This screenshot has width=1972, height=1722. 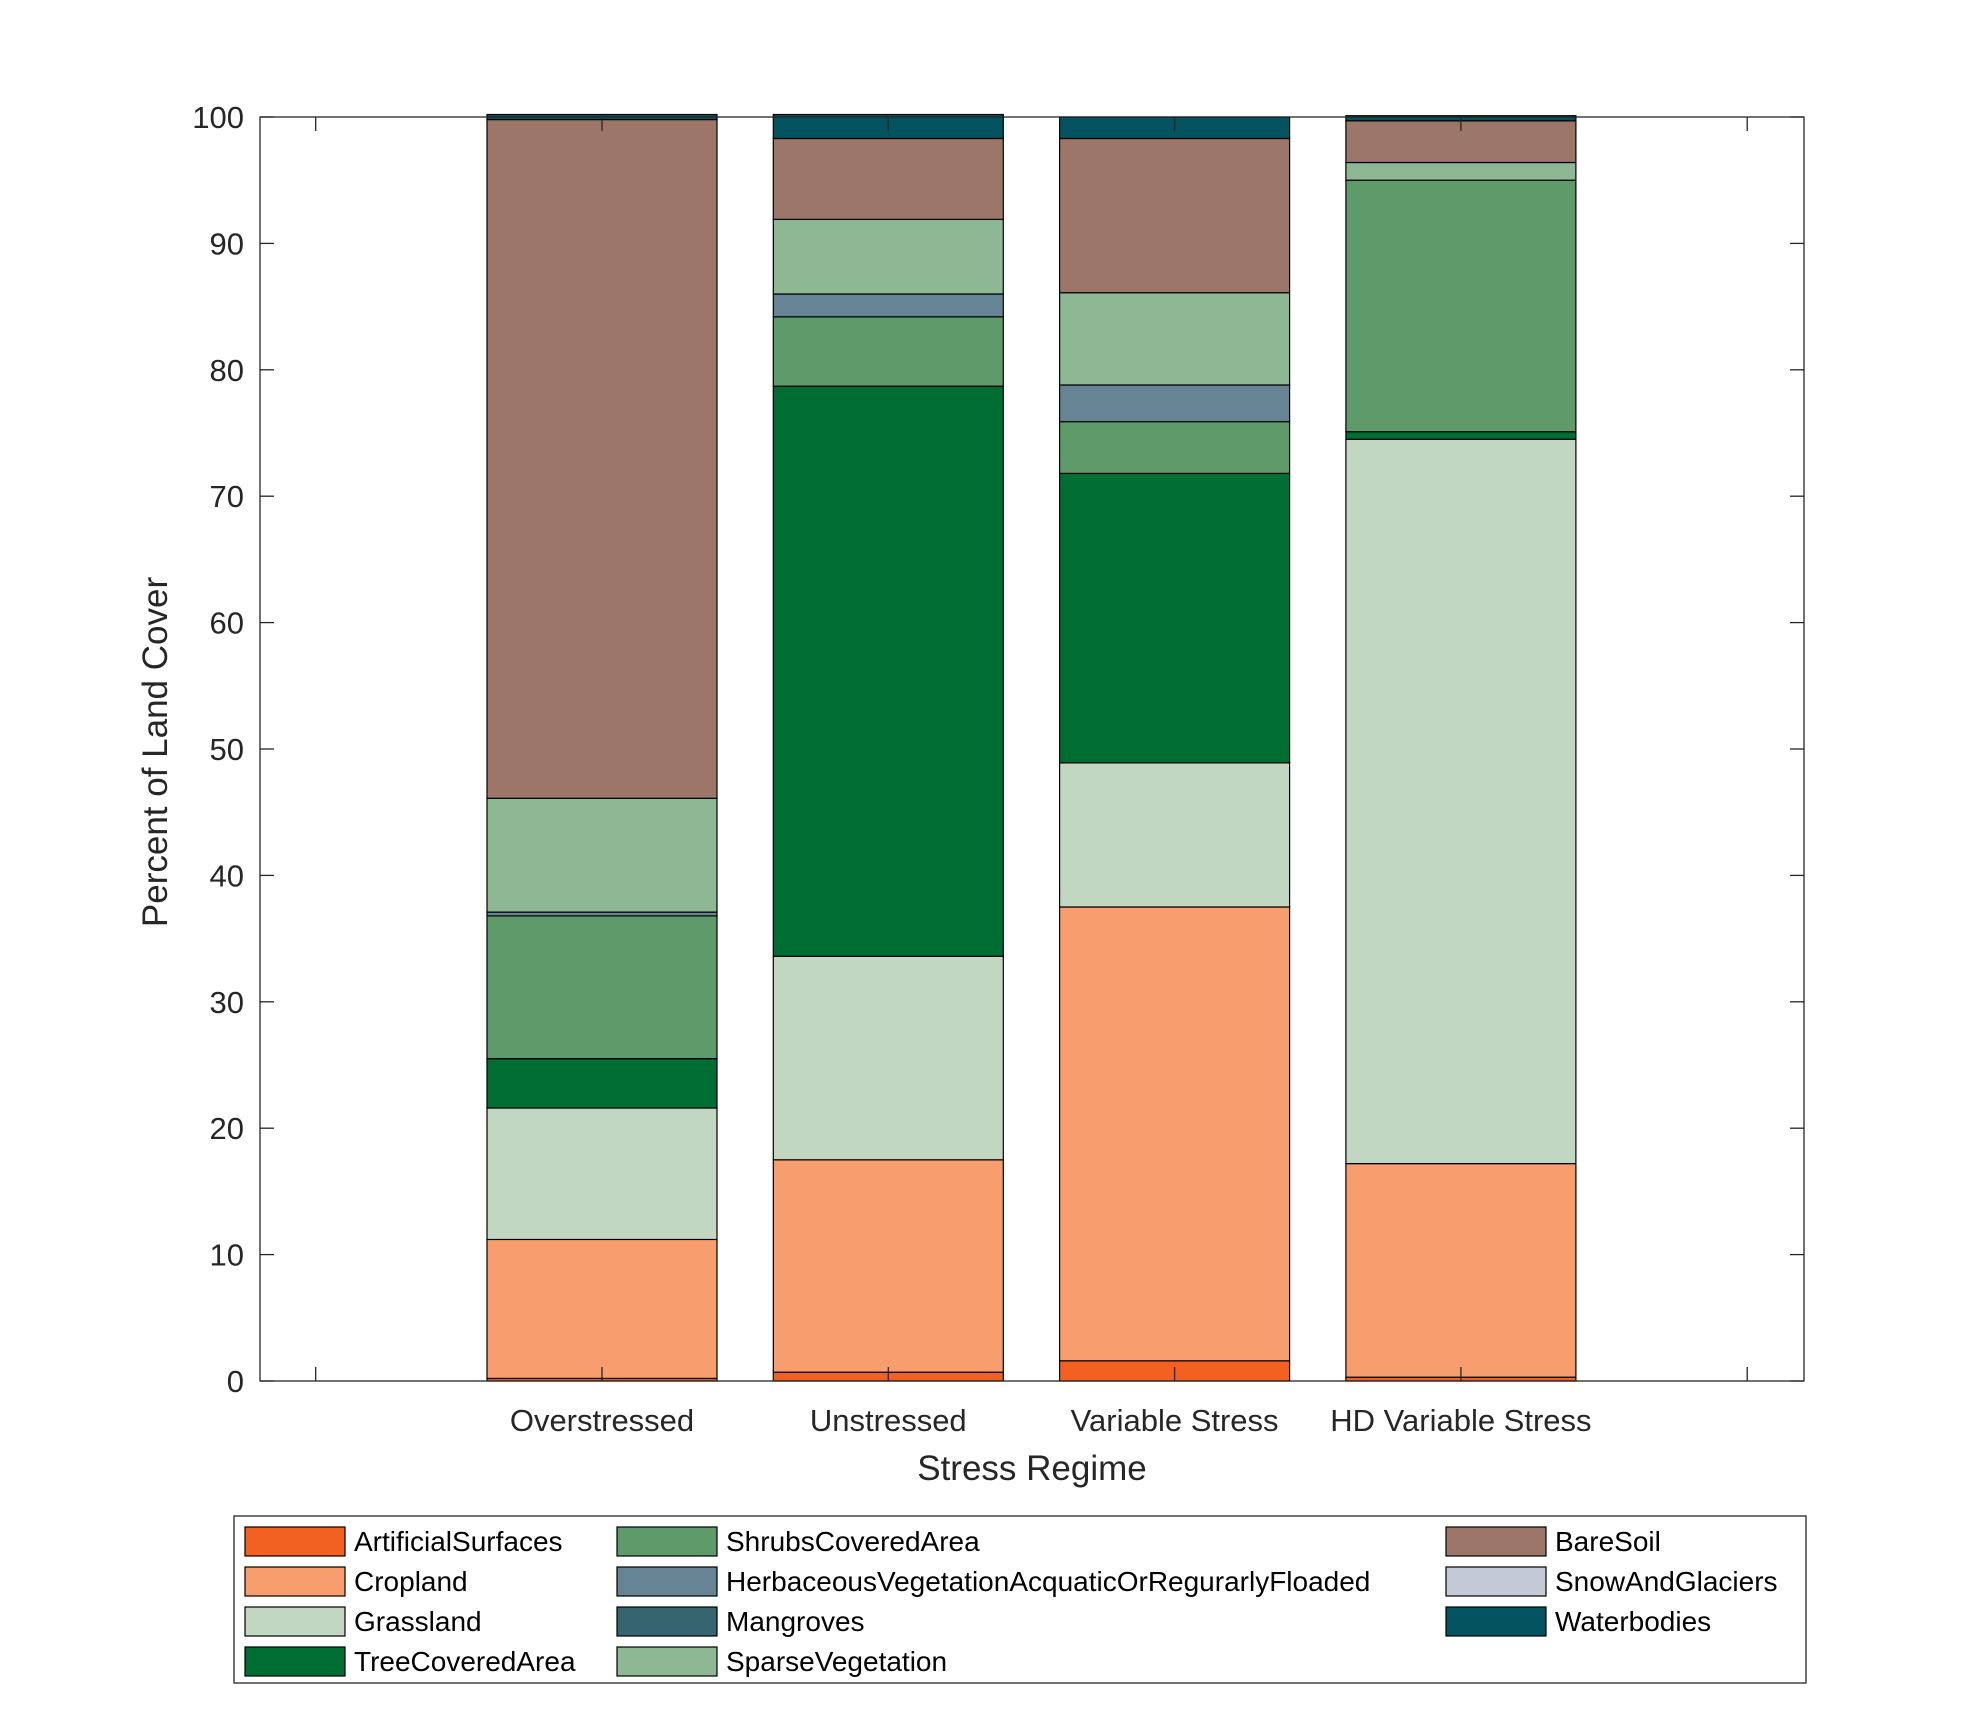 What do you see at coordinates (667, 1541) in the screenshot?
I see `legend-swatch-shrubscoveredarea` at bounding box center [667, 1541].